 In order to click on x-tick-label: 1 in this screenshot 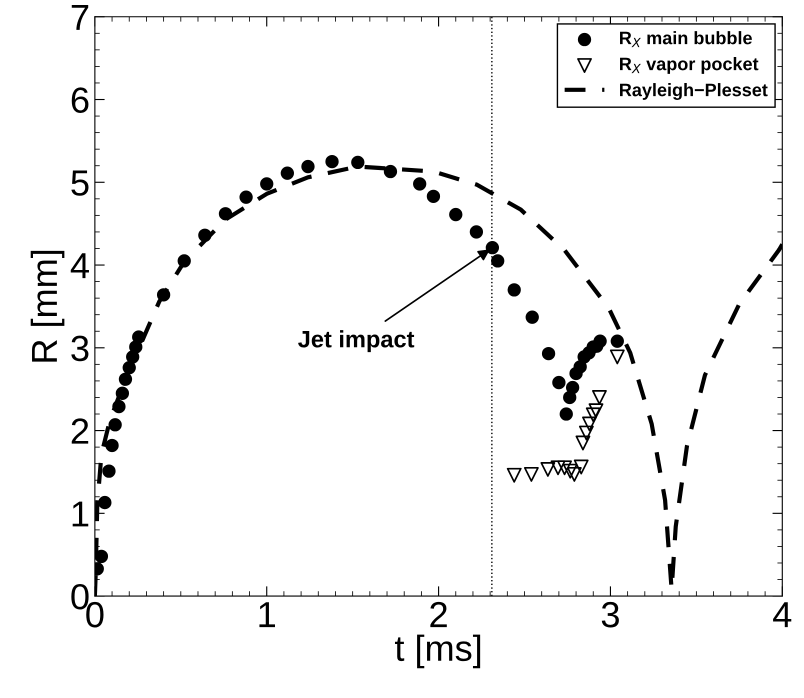, I will do `click(267, 615)`.